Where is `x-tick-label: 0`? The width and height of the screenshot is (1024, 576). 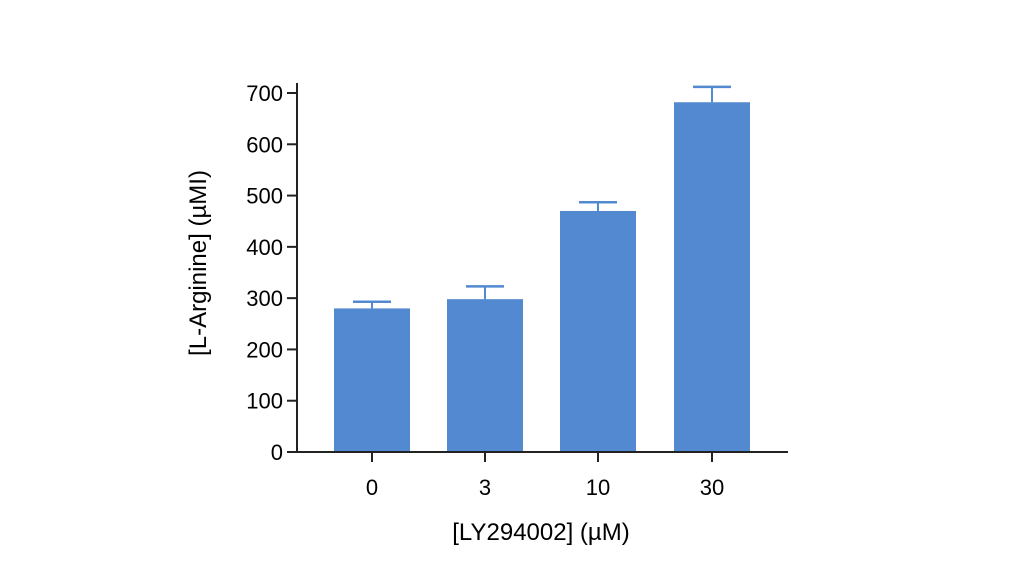 x-tick-label: 0 is located at coordinates (372, 487).